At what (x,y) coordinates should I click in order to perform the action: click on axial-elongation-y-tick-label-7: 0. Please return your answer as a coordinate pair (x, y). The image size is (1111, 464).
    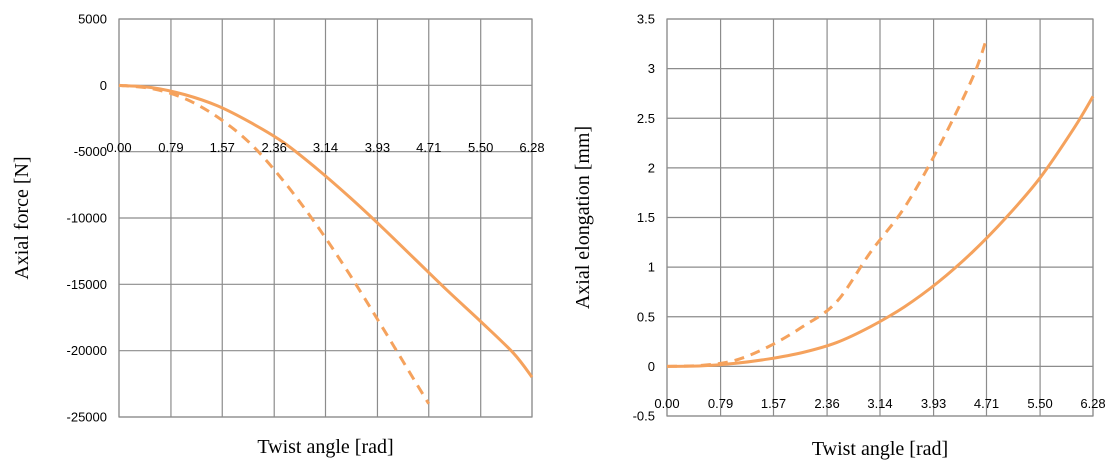
    Looking at the image, I should click on (651, 366).